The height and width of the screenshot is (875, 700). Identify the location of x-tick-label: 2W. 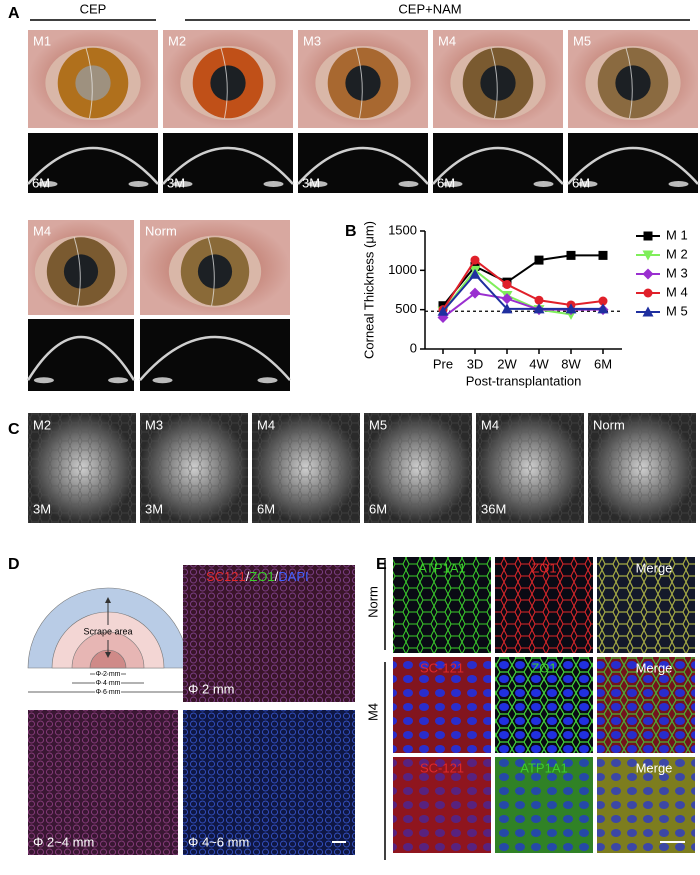
(507, 363).